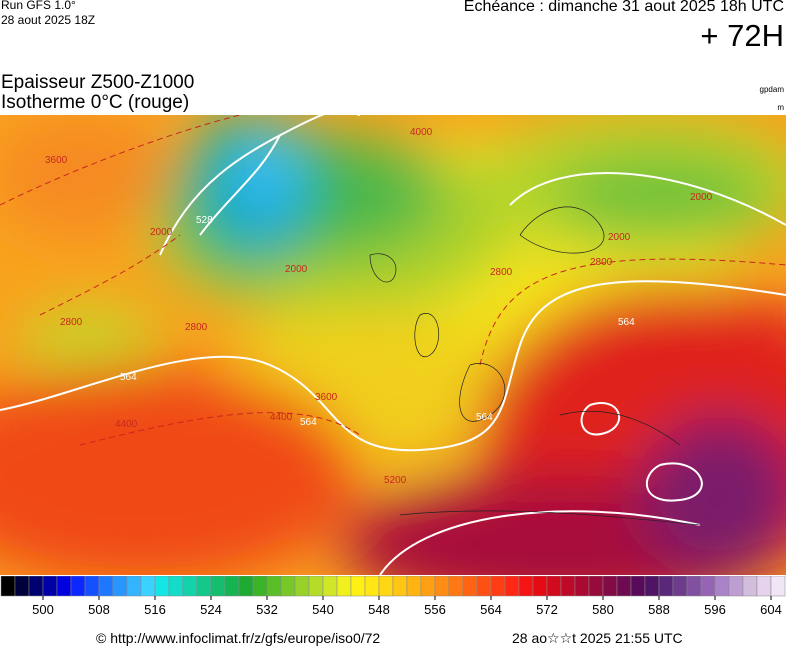 The height and width of the screenshot is (648, 786). What do you see at coordinates (659, 609) in the screenshot?
I see `colorbar-tick-label: 588` at bounding box center [659, 609].